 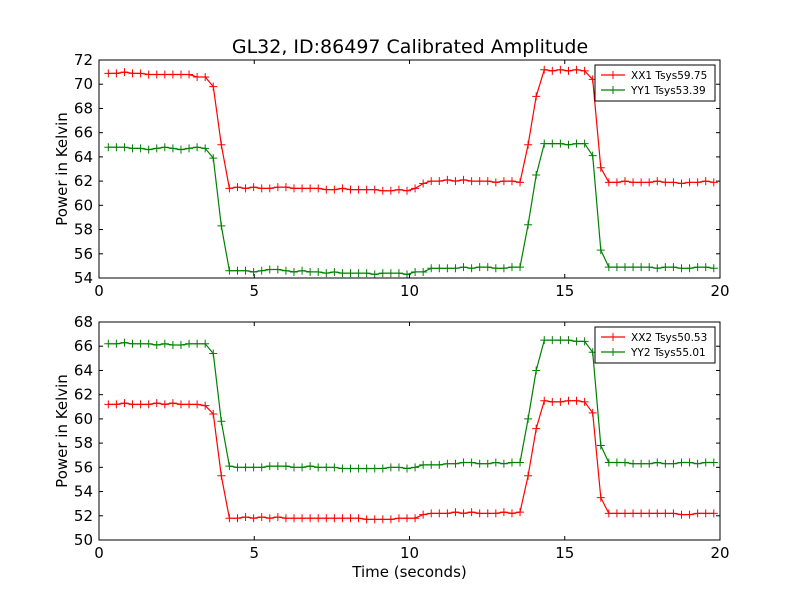 I want to click on bottom-y-tick-label: 56, so click(x=83, y=467).